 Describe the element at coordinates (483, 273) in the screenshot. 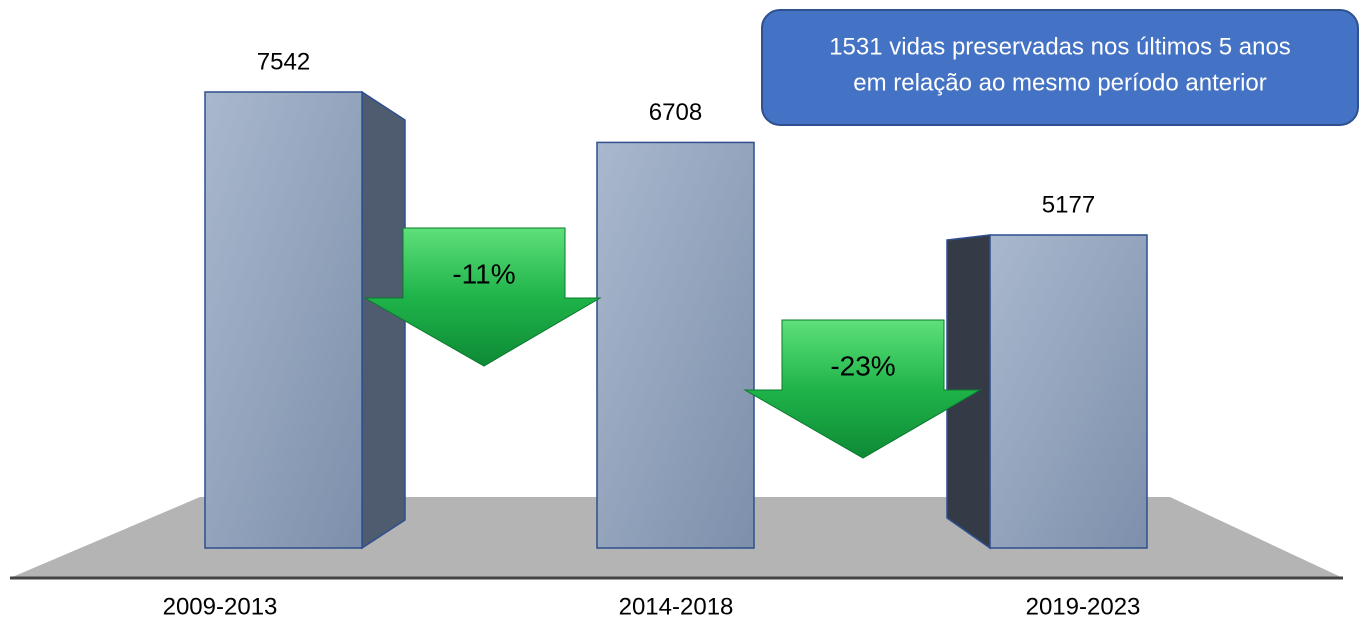

I see `arrow-label: -11%` at that location.